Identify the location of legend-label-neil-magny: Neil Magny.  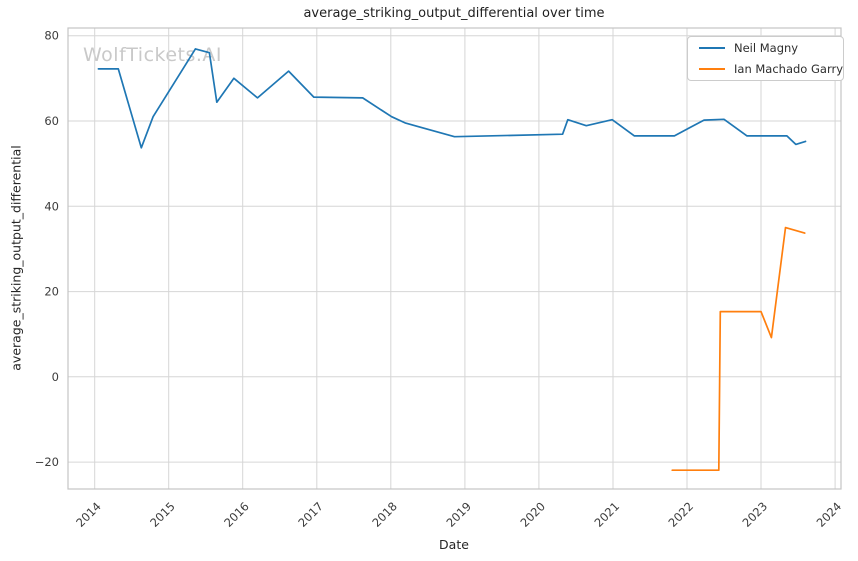
(766, 48).